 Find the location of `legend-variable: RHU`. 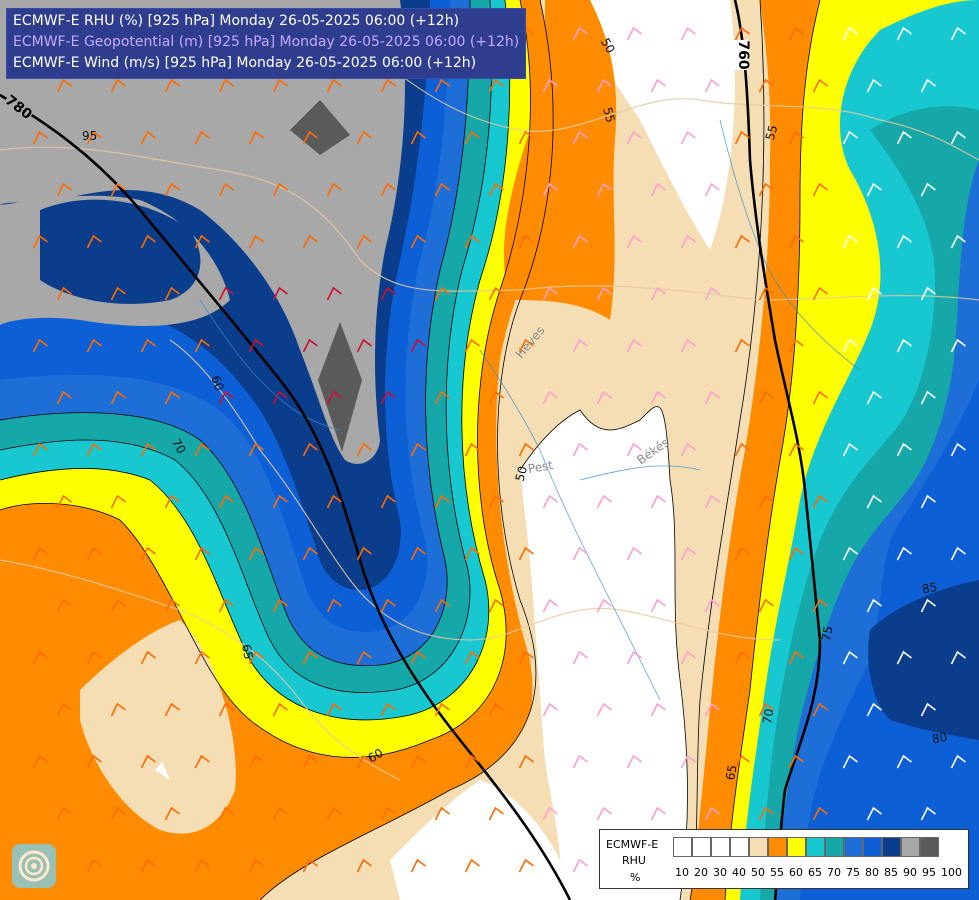

legend-variable: RHU is located at coordinates (634, 860).